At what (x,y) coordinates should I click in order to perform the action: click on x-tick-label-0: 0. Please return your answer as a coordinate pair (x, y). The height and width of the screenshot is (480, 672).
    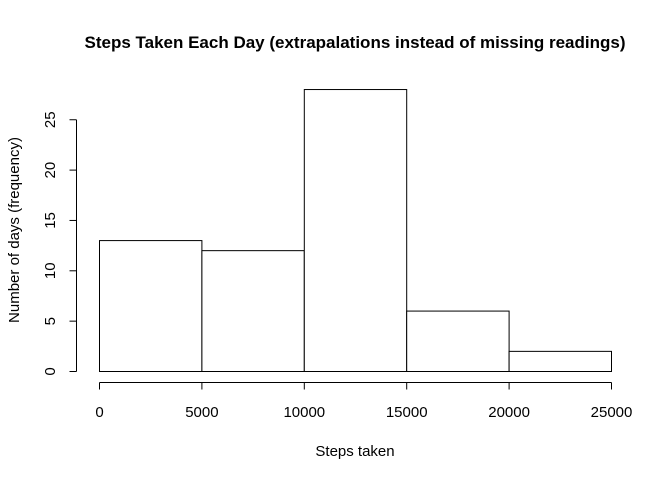
    Looking at the image, I should click on (99, 412).